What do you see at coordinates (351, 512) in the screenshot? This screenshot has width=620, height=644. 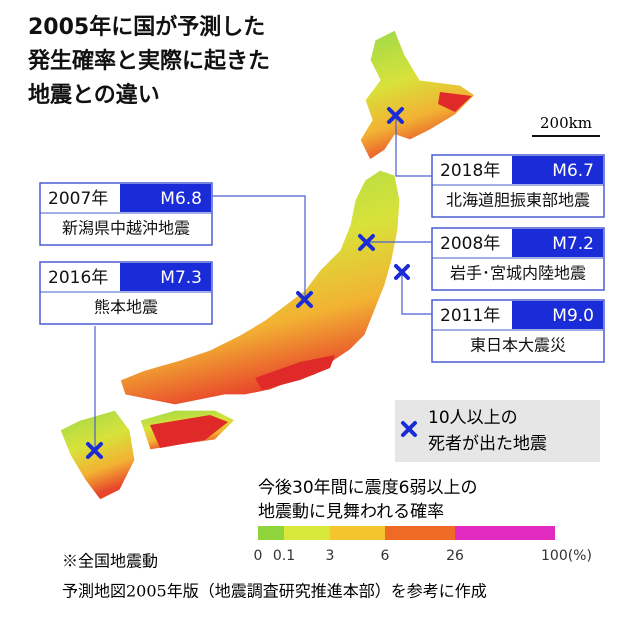 I see `scale-caption: 地震動に見舞われる確率` at bounding box center [351, 512].